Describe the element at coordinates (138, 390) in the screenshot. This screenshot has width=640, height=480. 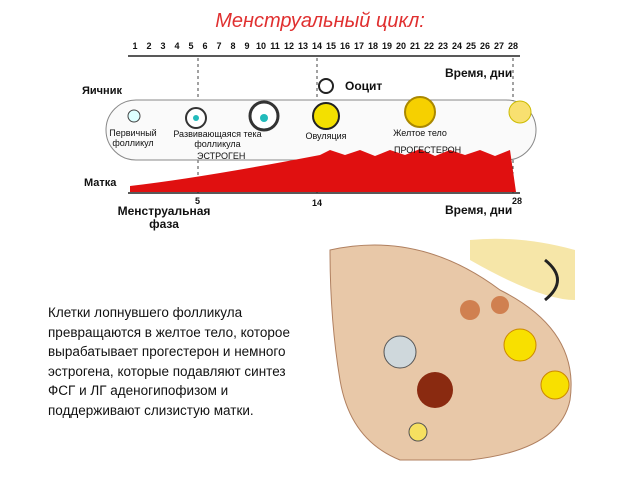
I see `caption-line: ФСГ и ЛГ аденогипофизом и` at that location.